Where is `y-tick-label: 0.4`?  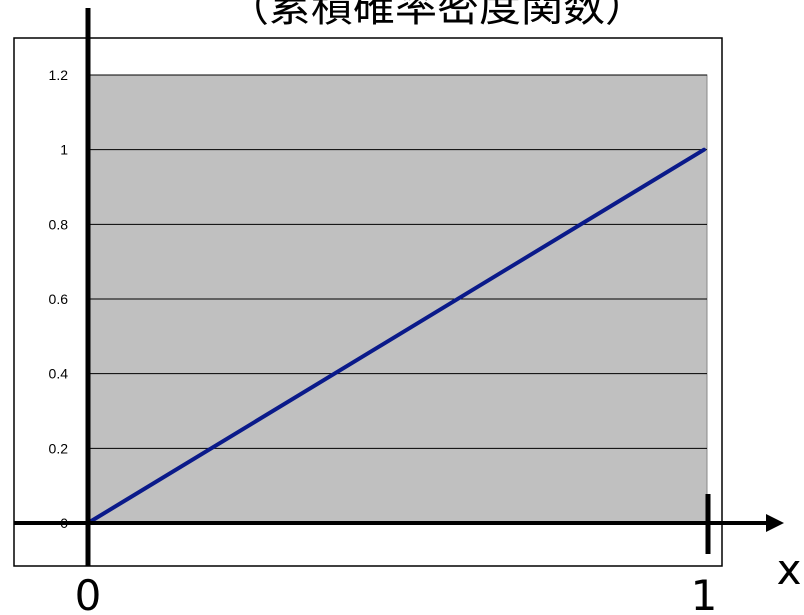 y-tick-label: 0.4 is located at coordinates (59, 374).